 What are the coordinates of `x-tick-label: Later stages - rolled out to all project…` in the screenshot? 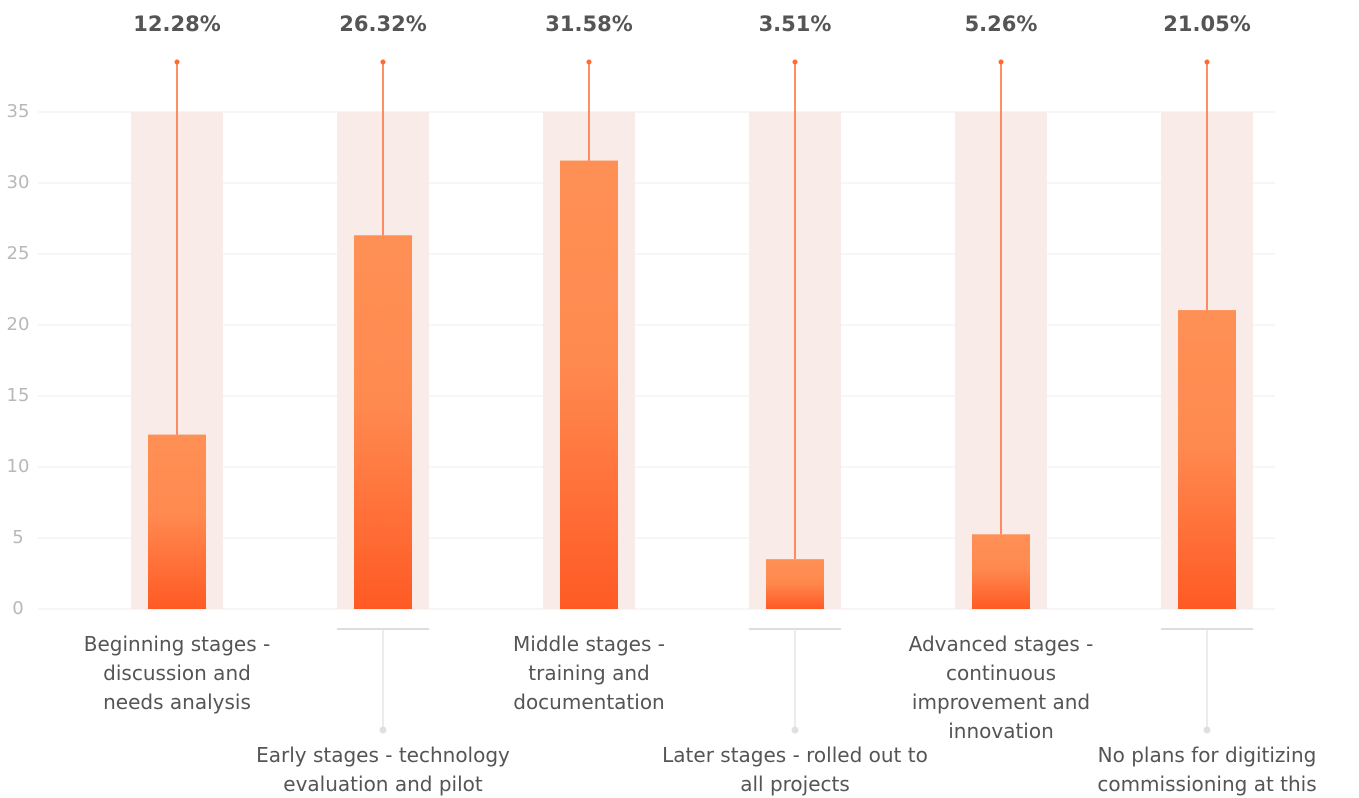 It's located at (795, 769).